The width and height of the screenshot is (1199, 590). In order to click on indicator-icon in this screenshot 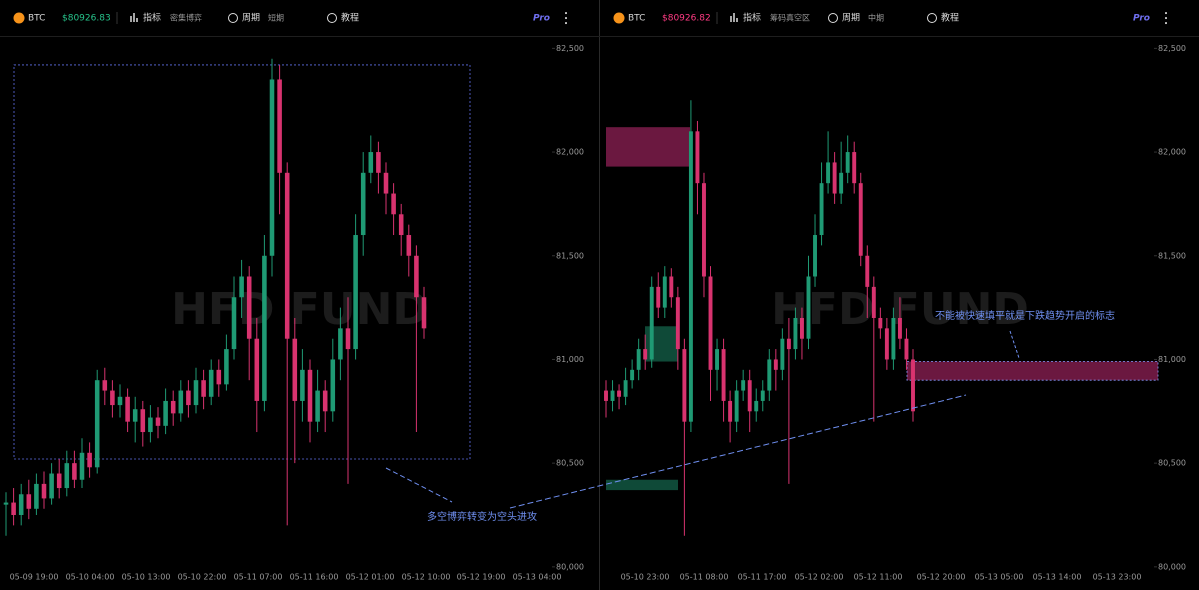, I will do `click(734, 17)`.